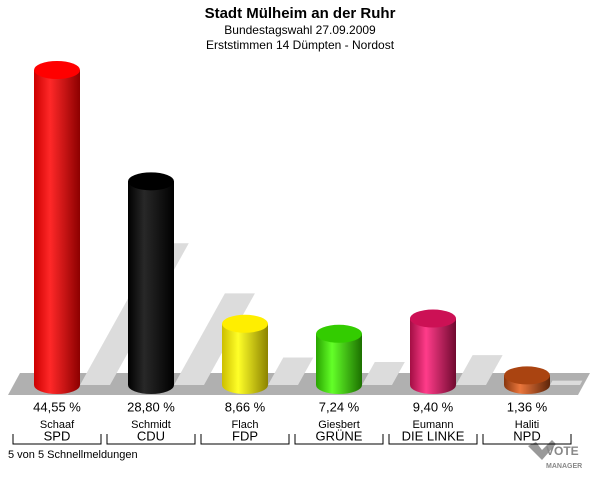 Image resolution: width=600 pixels, height=480 pixels. What do you see at coordinates (527, 406) in the screenshot?
I see `value-label: 1,36 %` at bounding box center [527, 406].